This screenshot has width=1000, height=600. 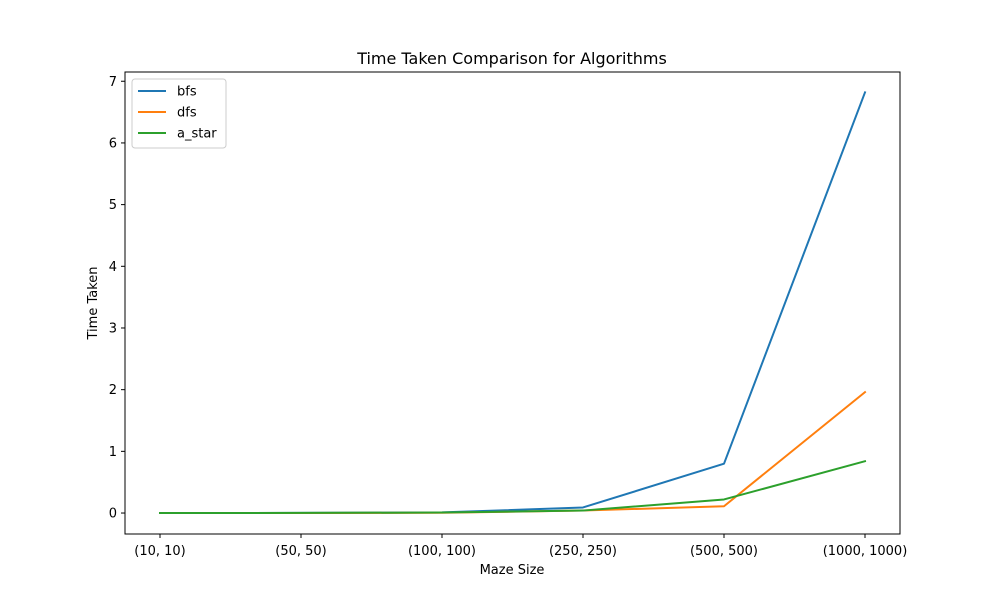 I want to click on legend-label-bfs: bfs, so click(x=187, y=92).